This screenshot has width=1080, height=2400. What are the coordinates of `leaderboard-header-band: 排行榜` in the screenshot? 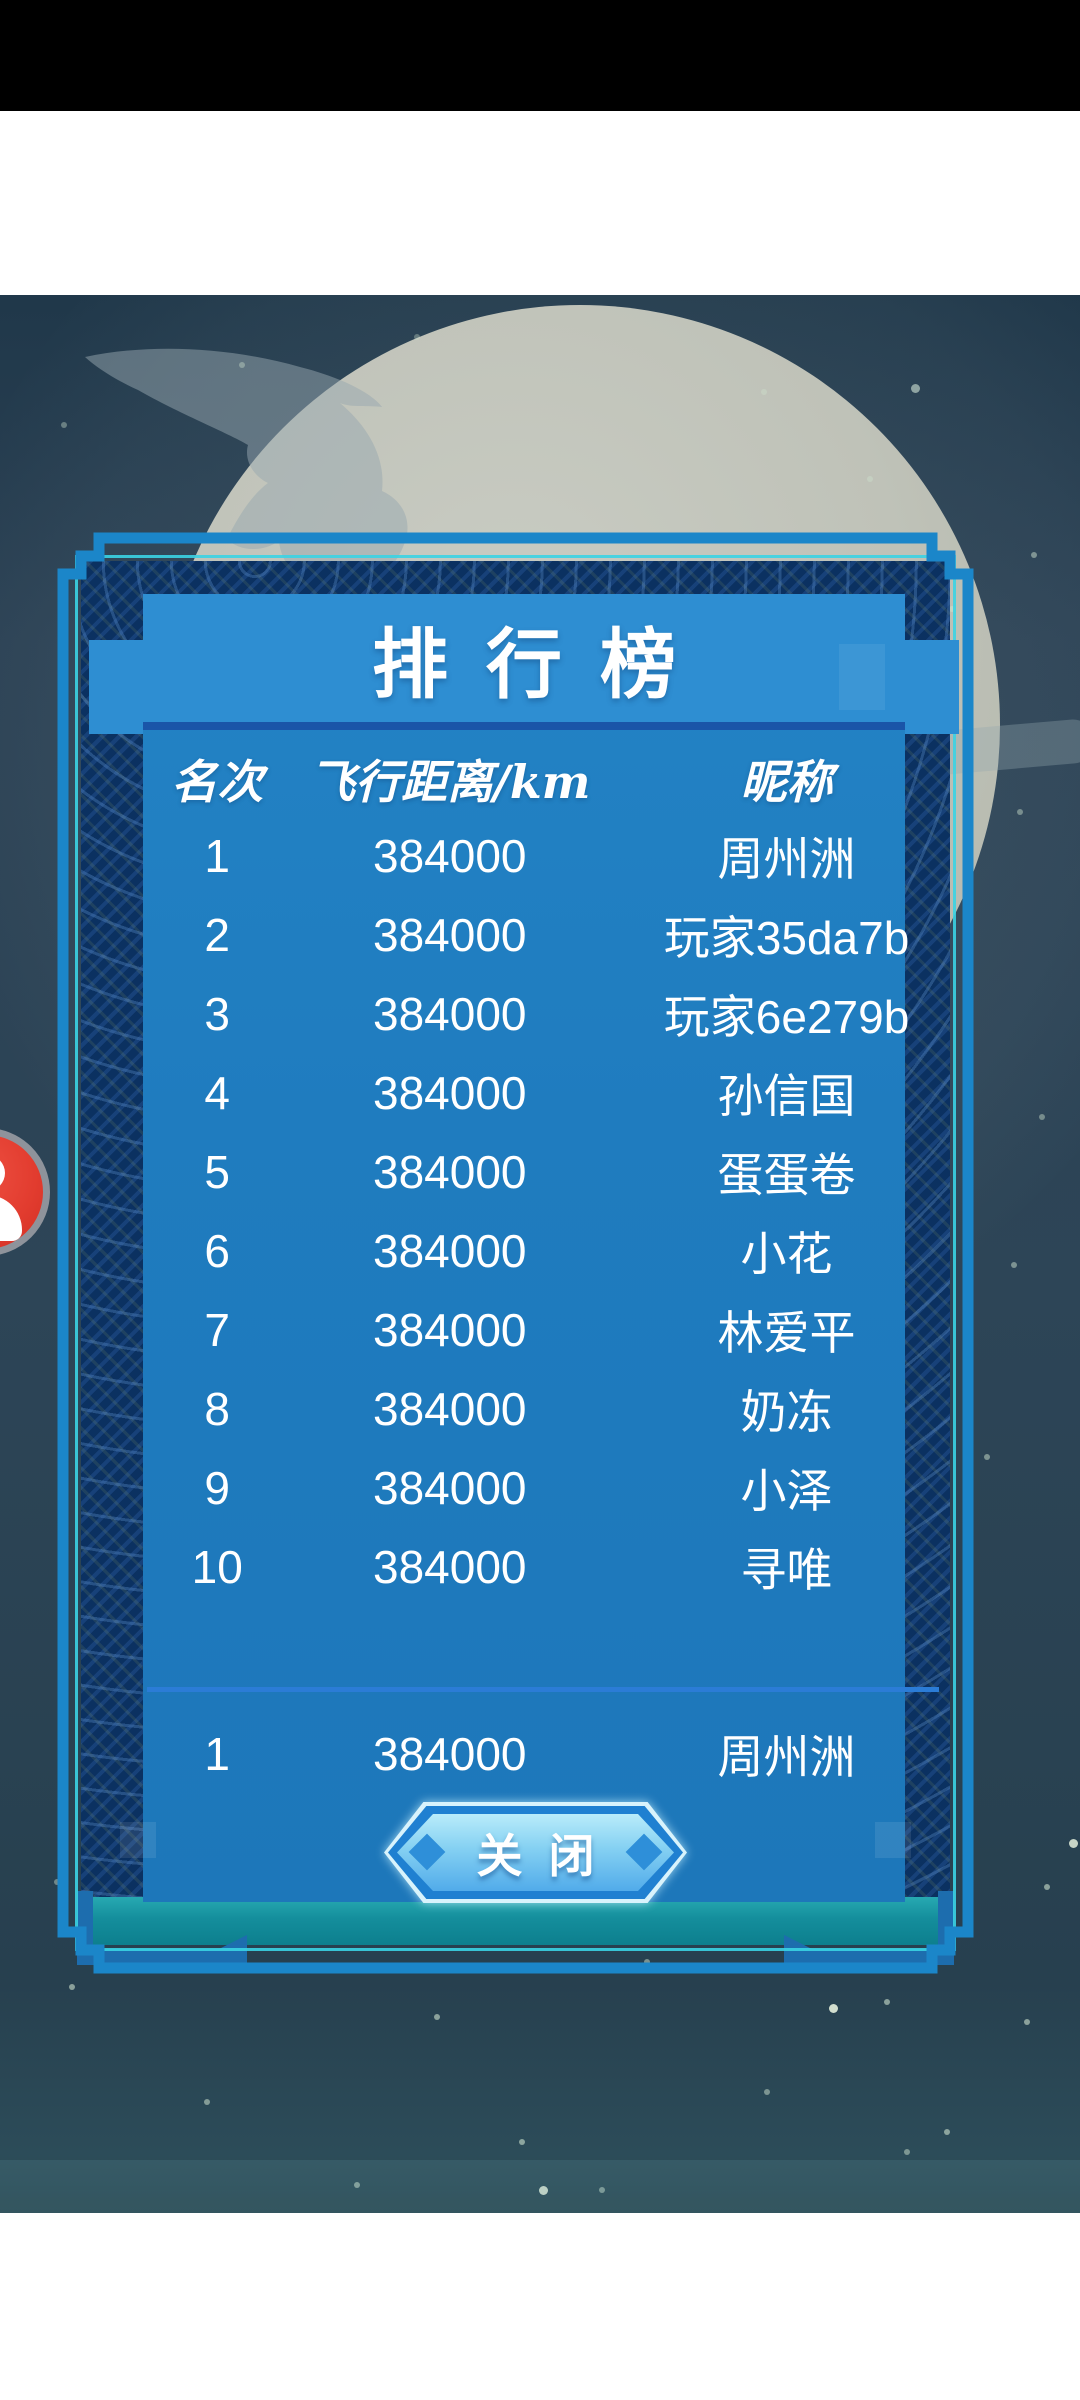 It's located at (524, 664).